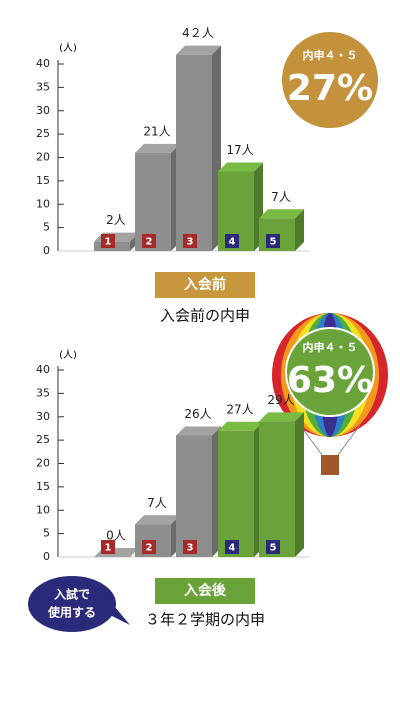 The width and height of the screenshot is (400, 705). I want to click on value-label: 4２人, so click(198, 33).